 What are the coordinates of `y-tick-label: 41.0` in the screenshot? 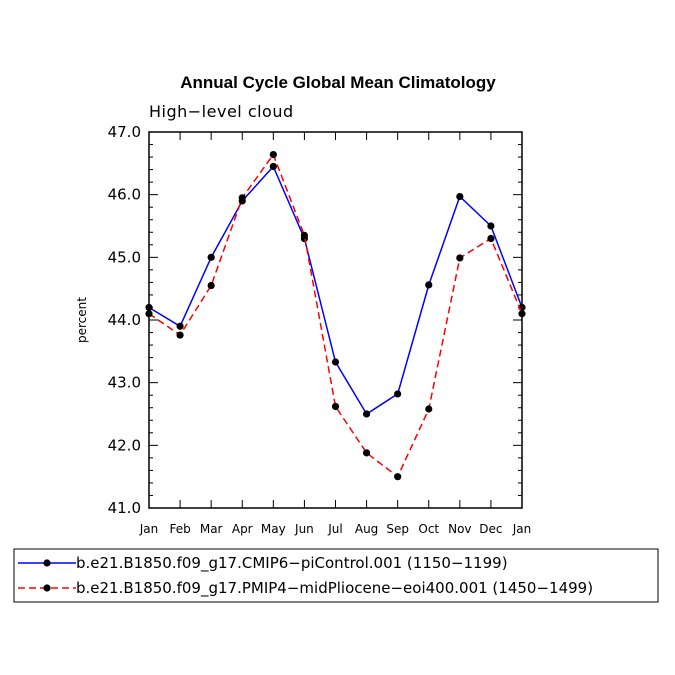 It's located at (124, 508).